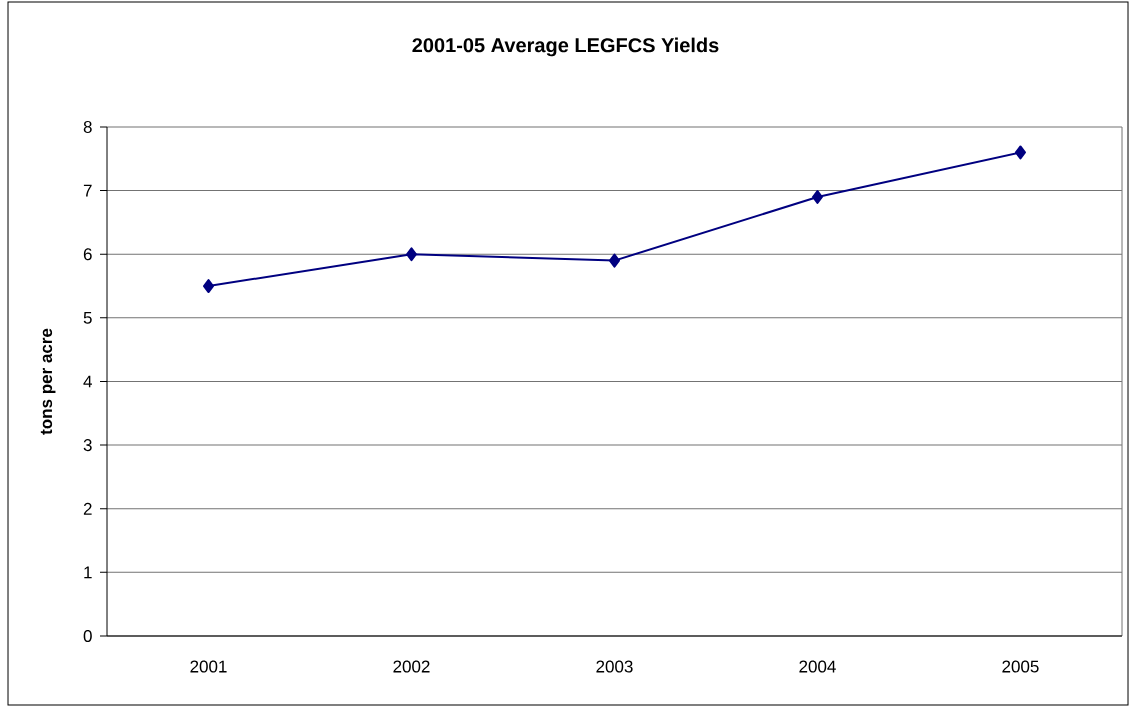 The height and width of the screenshot is (708, 1131). Describe the element at coordinates (87, 508) in the screenshot. I see `y-tick-label: 2` at that location.